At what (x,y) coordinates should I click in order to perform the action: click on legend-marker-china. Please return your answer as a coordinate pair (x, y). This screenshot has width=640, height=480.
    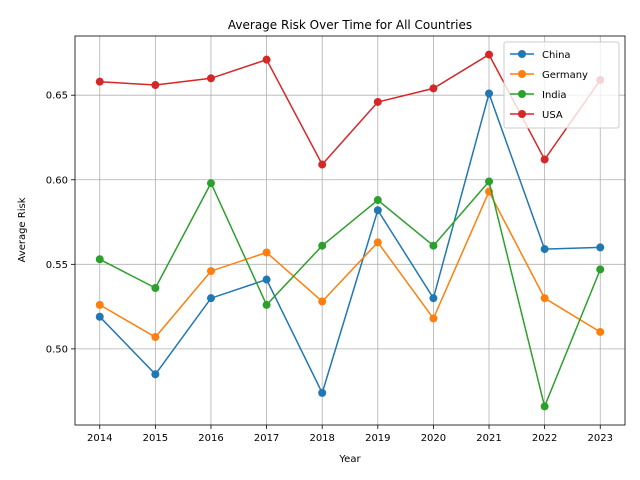
    Looking at the image, I should click on (522, 54).